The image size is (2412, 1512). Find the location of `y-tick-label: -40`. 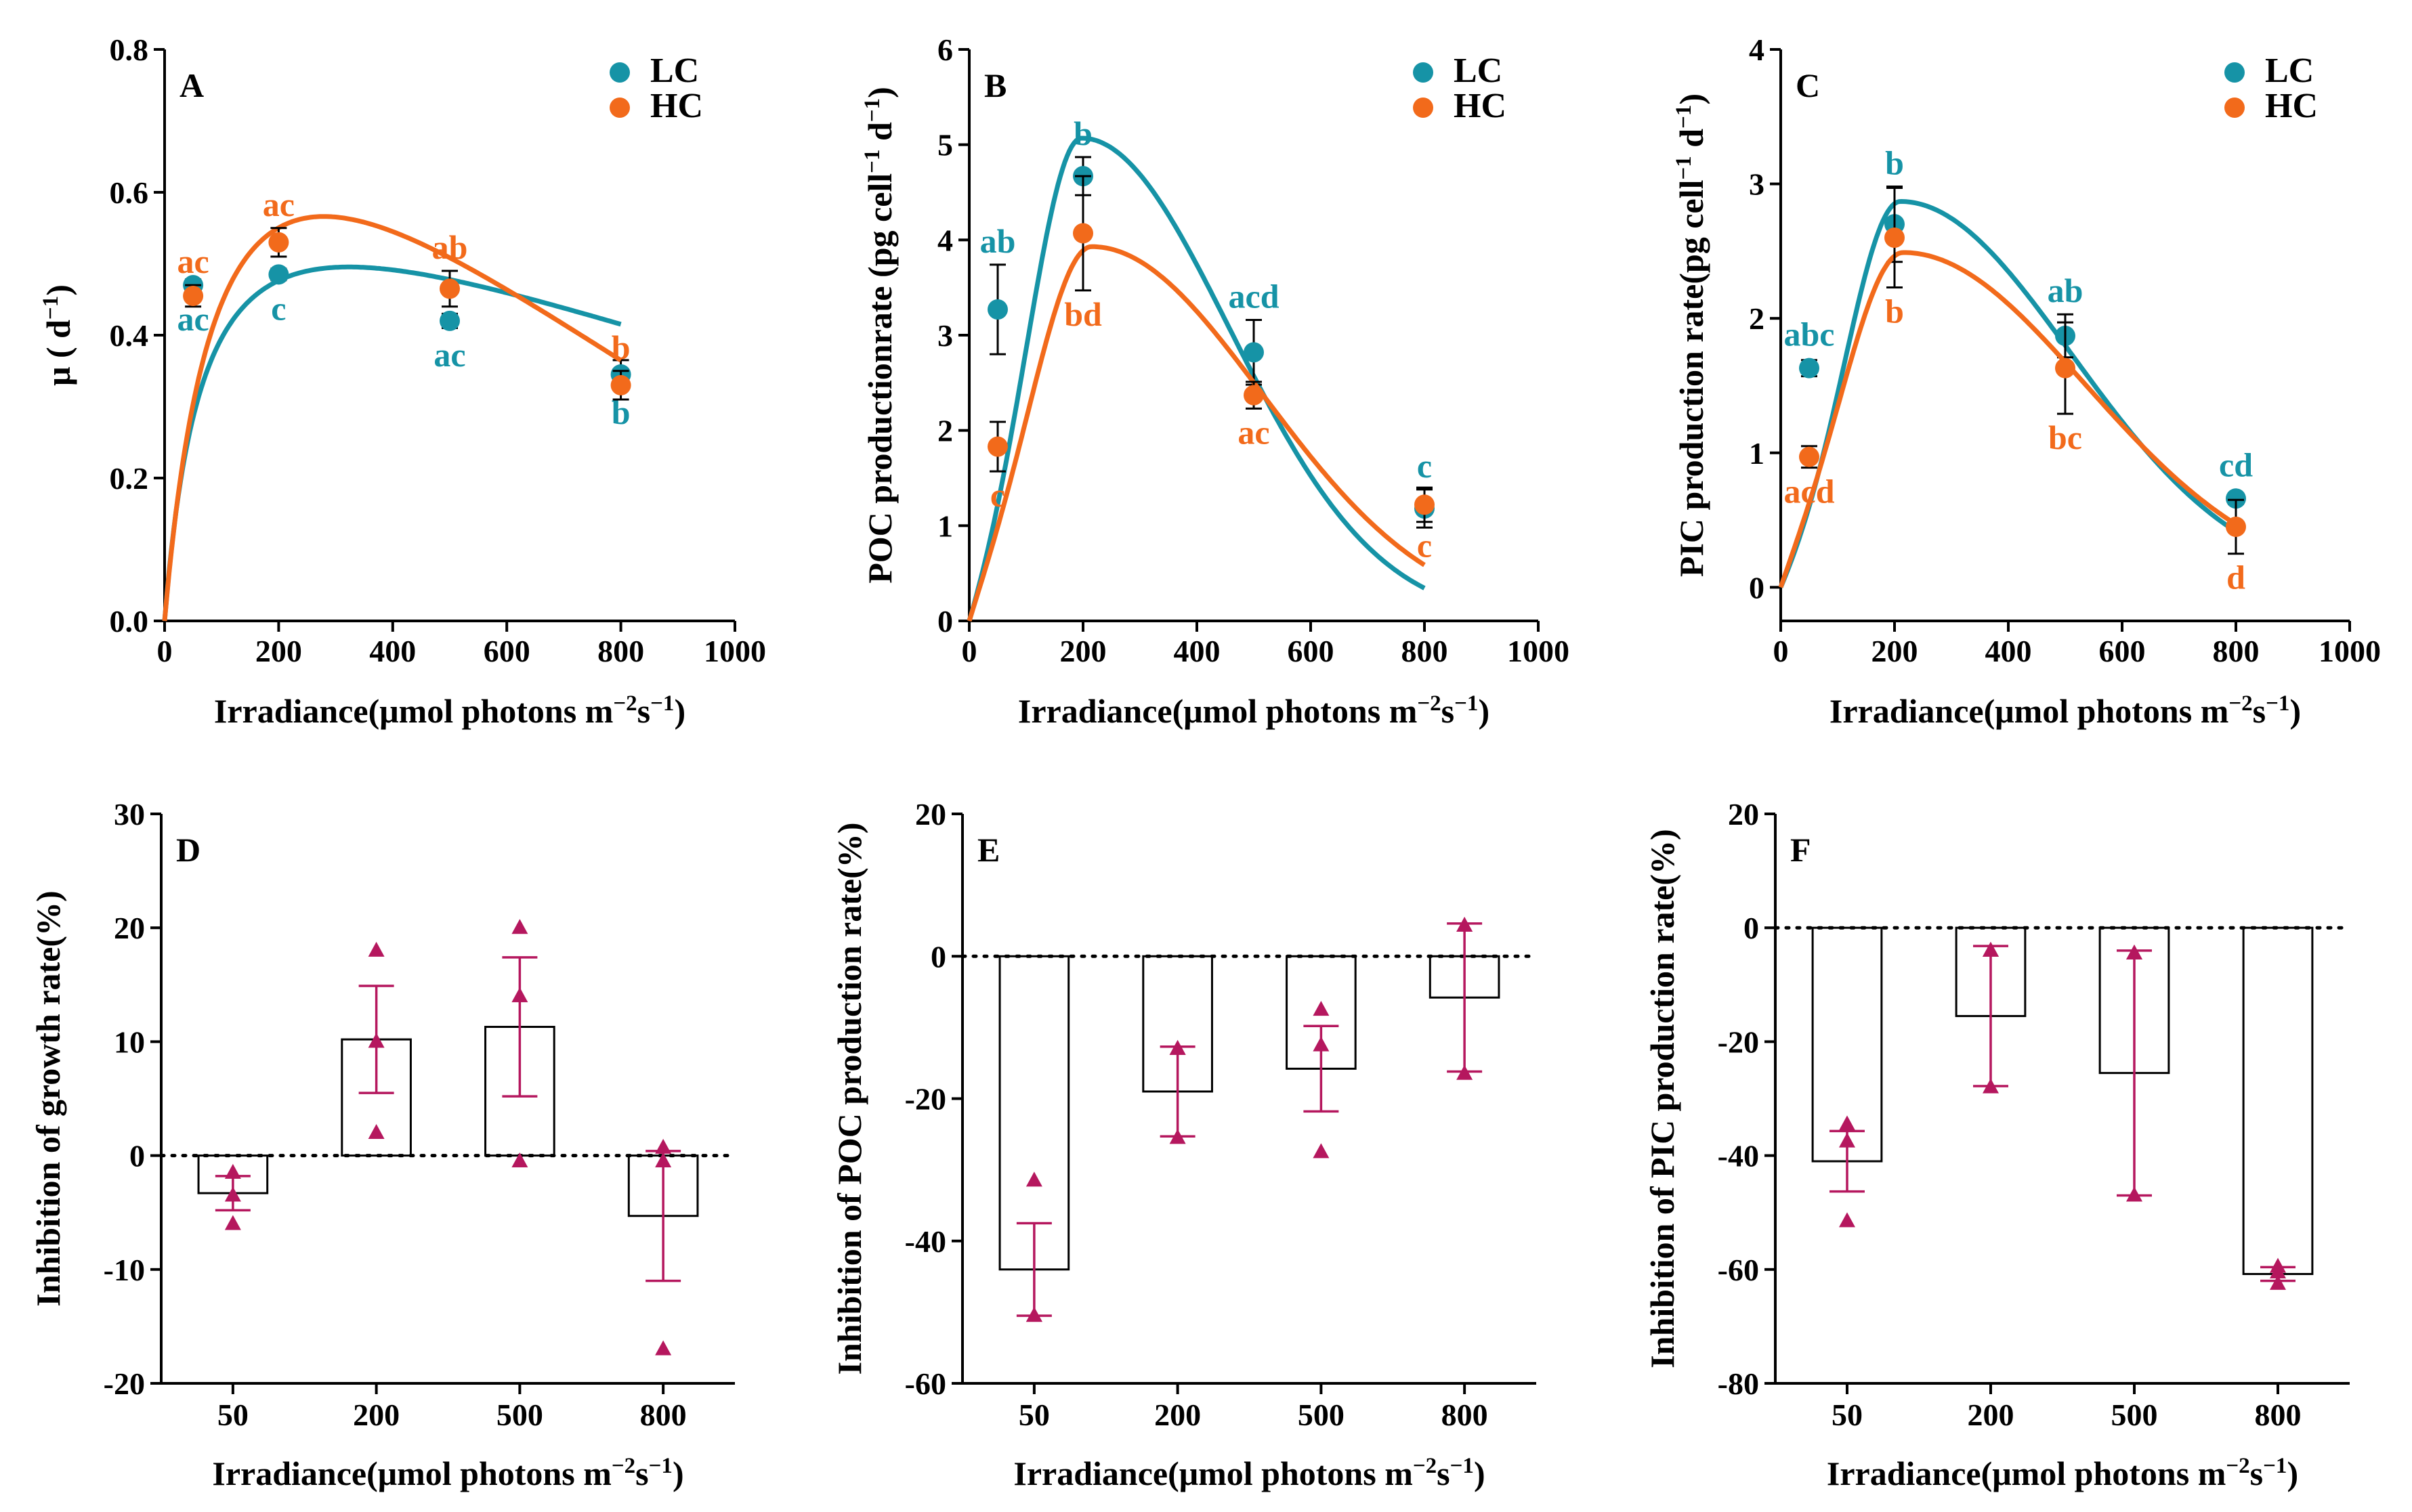

y-tick-label: -40 is located at coordinates (1739, 1156).